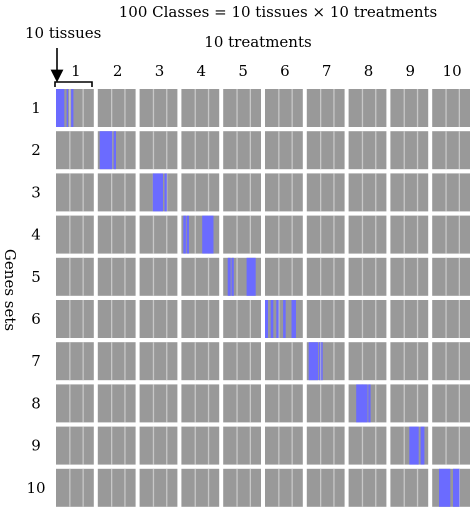 The image size is (473, 511). What do you see at coordinates (158, 487) in the screenshot?
I see `block-r10-c3` at bounding box center [158, 487].